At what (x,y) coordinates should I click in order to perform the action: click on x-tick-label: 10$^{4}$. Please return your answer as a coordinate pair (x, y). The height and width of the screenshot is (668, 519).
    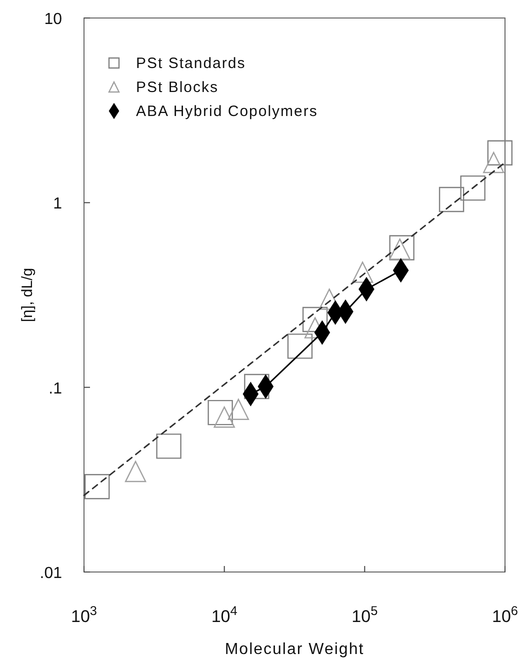
    Looking at the image, I should click on (224, 614).